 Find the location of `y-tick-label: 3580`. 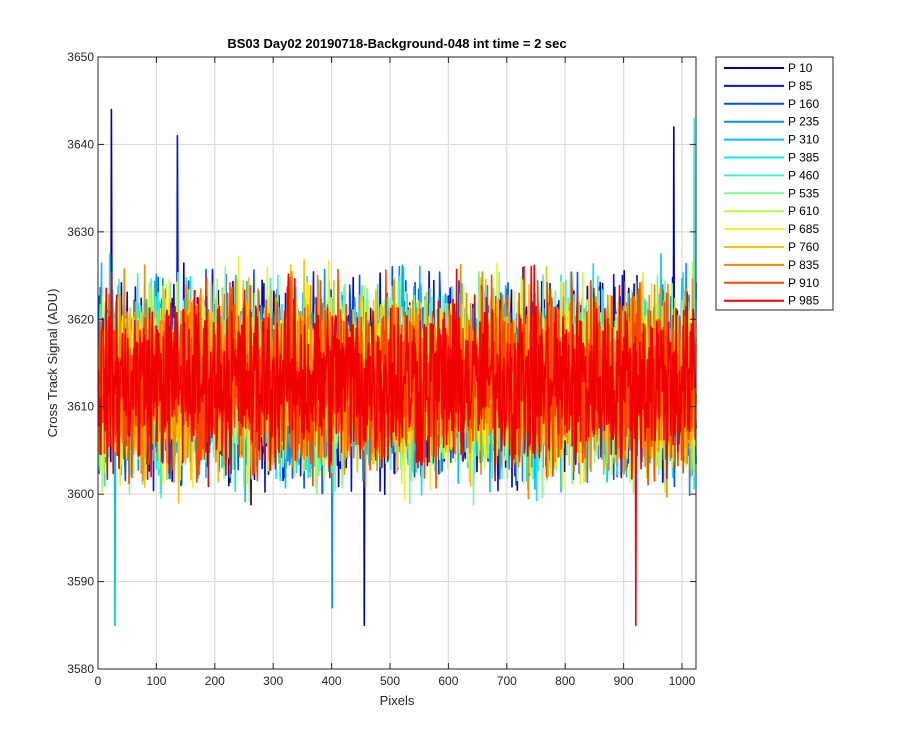

y-tick-label: 3580 is located at coordinates (80, 669).